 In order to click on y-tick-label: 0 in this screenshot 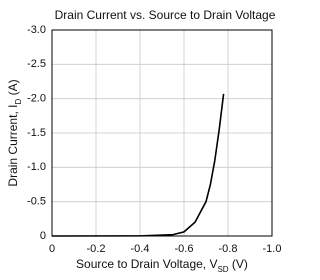, I will do `click(43, 236)`.